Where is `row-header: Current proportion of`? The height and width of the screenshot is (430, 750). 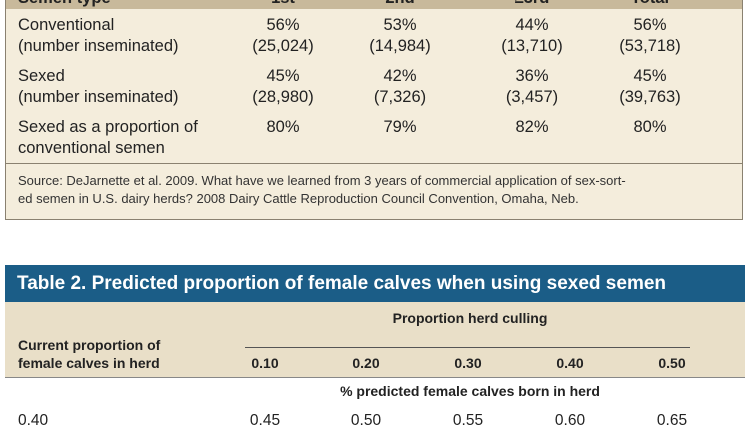 row-header: Current proportion of is located at coordinates (89, 345).